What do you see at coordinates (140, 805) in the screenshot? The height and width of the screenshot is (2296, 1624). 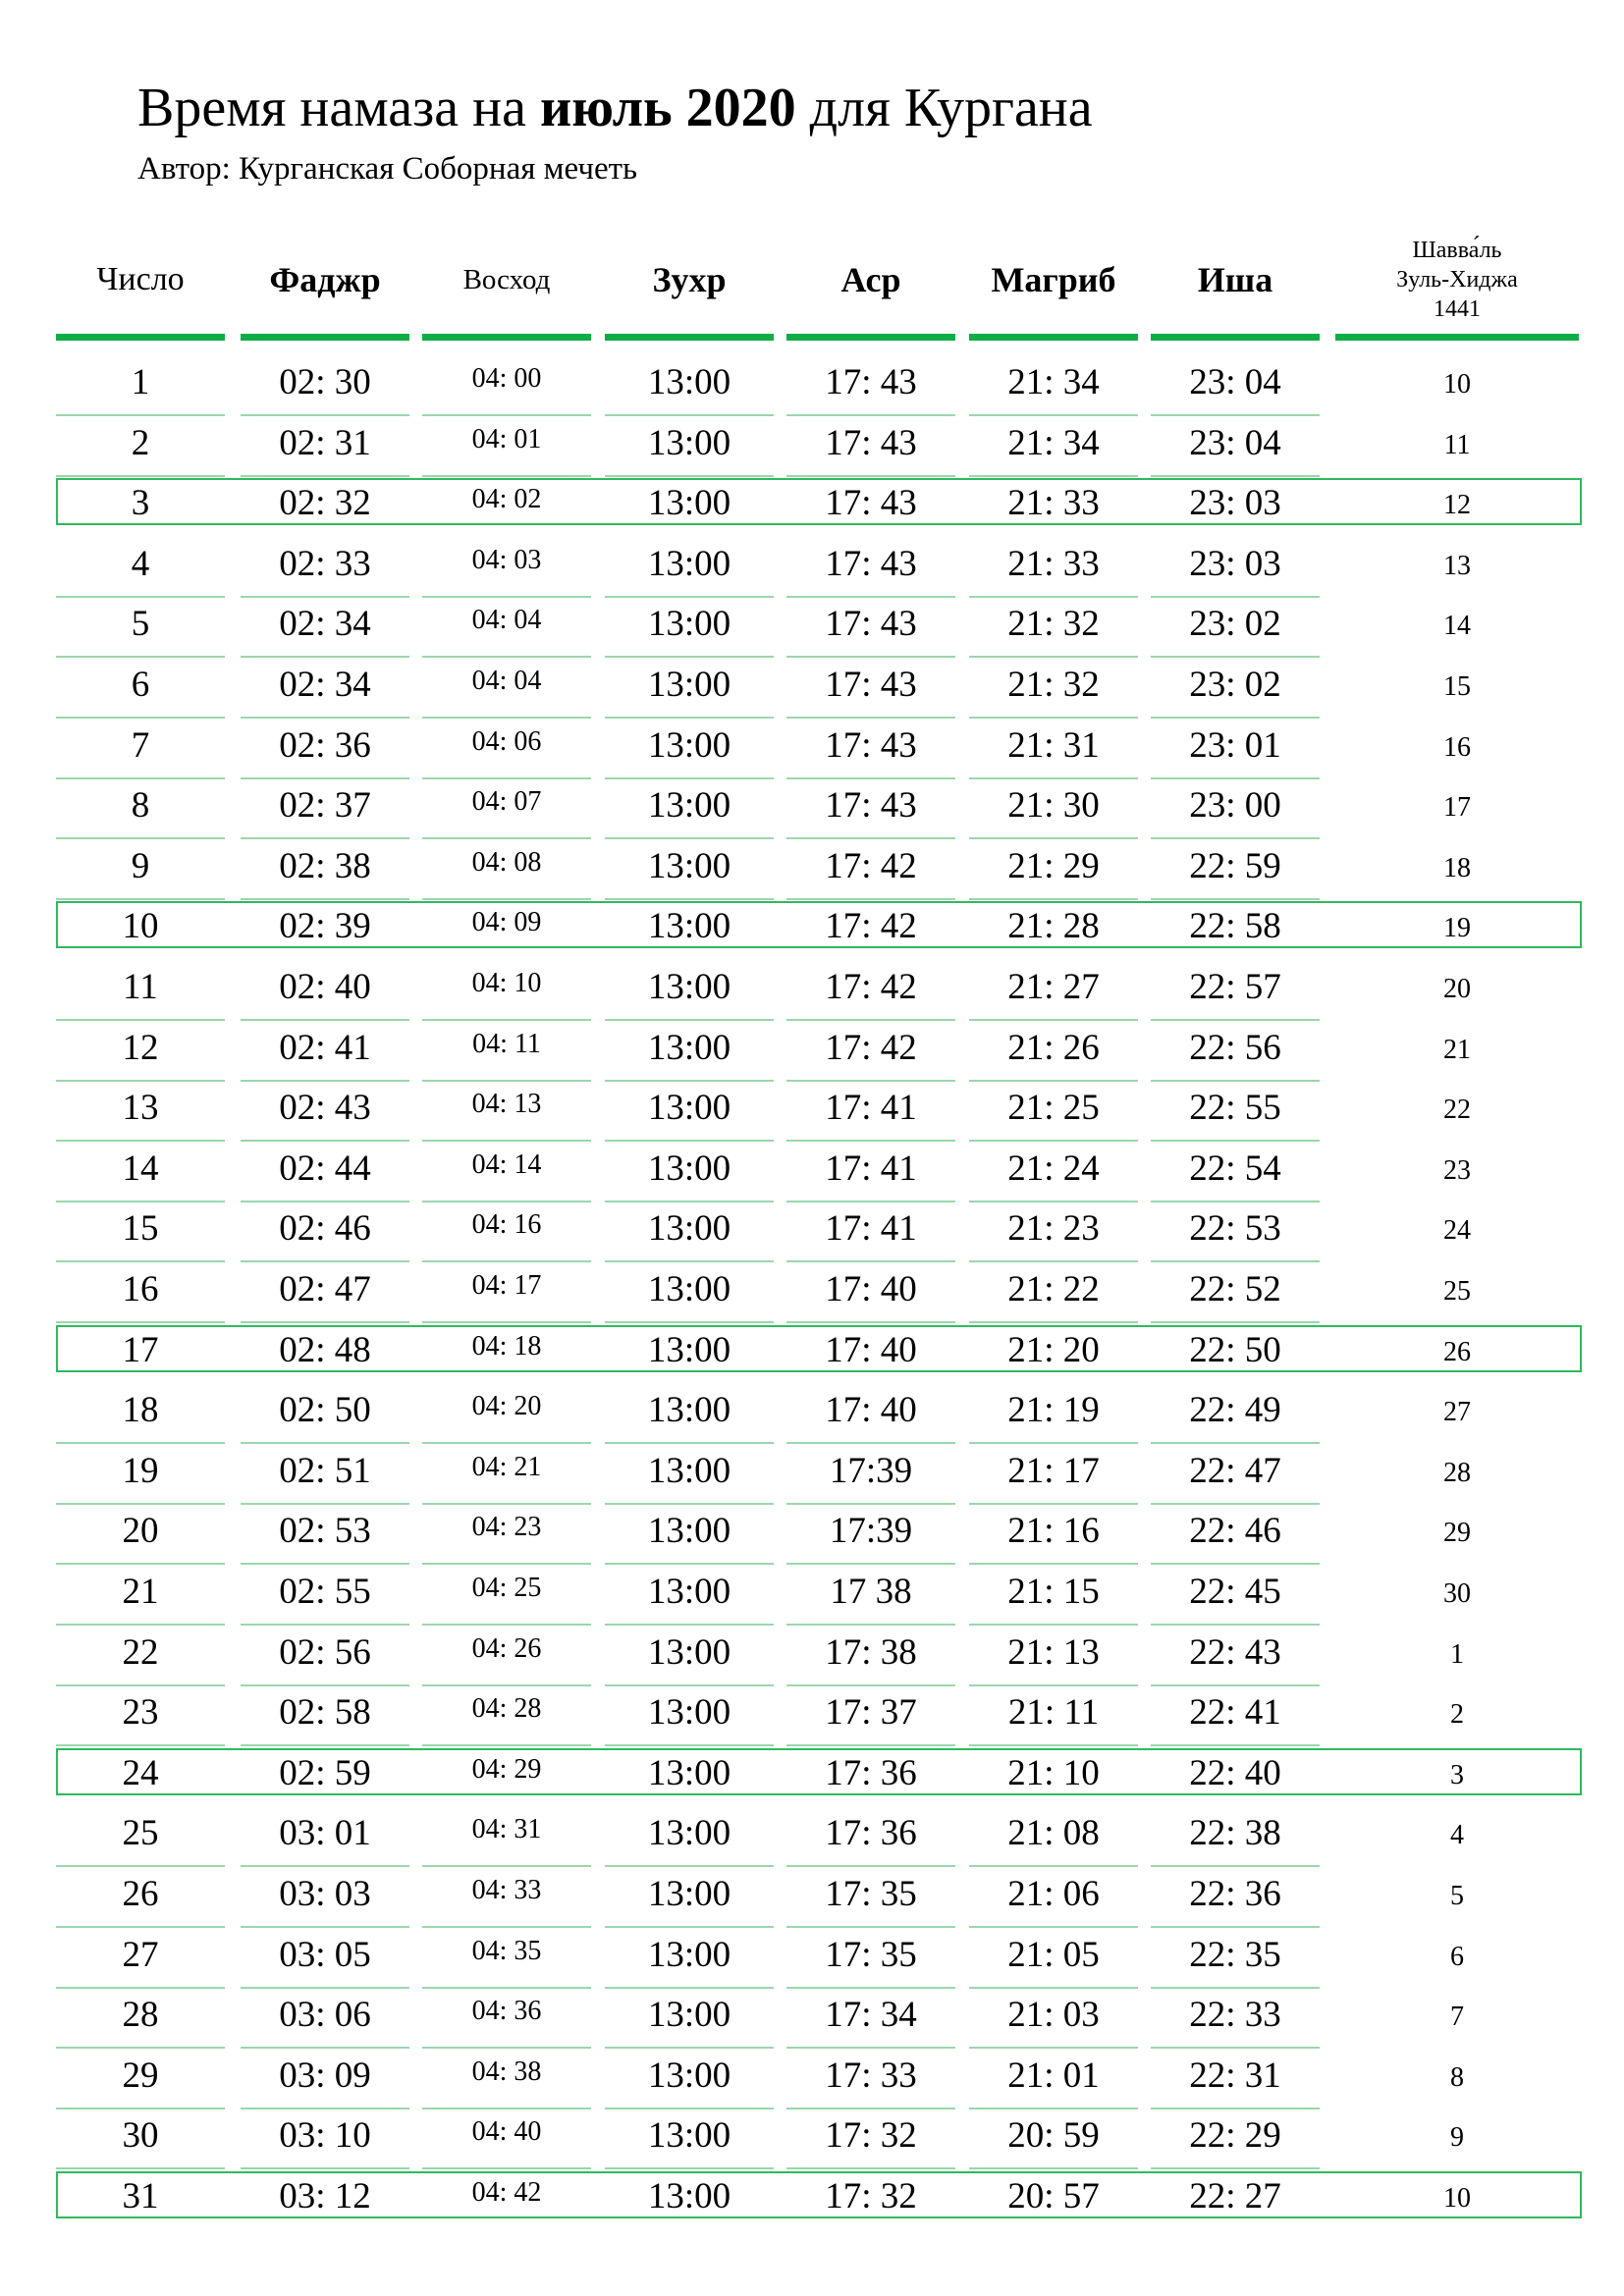 I see `cell-day: 8` at bounding box center [140, 805].